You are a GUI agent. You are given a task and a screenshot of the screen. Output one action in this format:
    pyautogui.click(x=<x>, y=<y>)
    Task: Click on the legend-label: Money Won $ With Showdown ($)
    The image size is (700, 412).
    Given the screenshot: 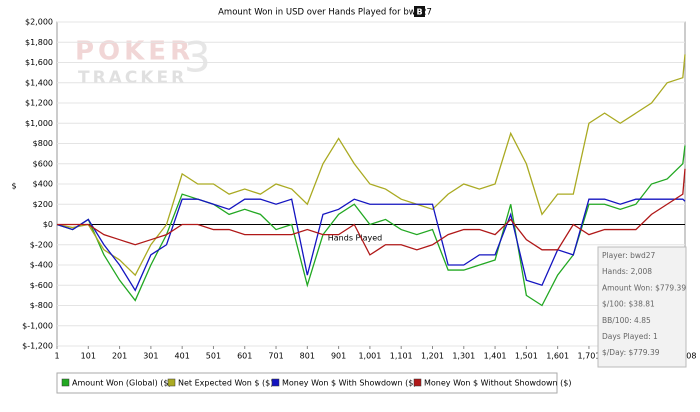 What is the action you would take?
    pyautogui.click(x=349, y=383)
    